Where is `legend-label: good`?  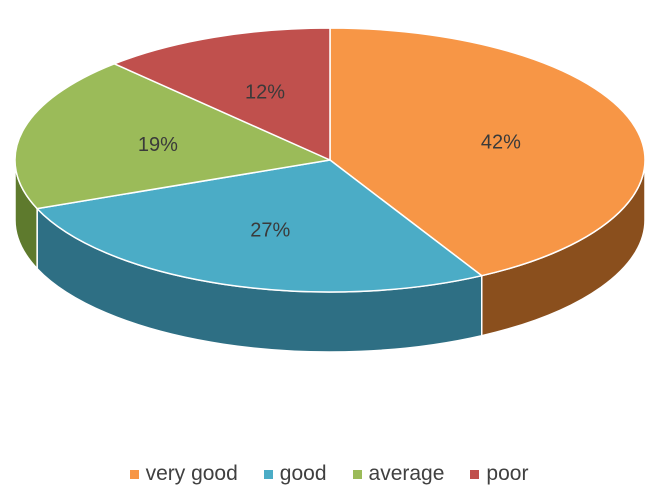
legend-label: good is located at coordinates (303, 473).